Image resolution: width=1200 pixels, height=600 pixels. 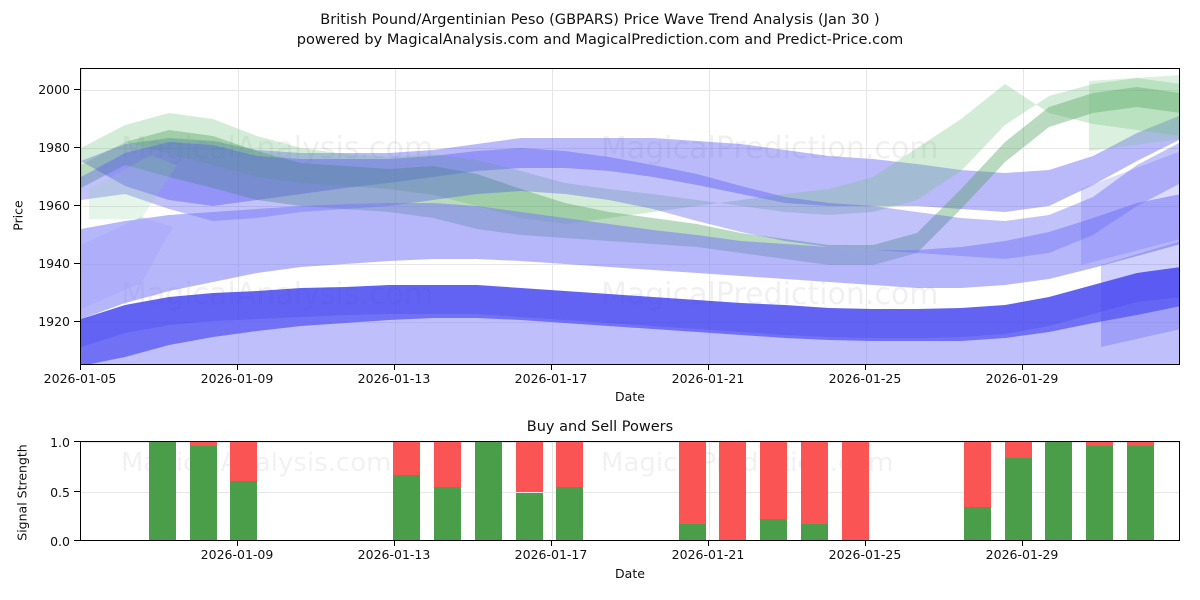 I want to click on xtick-label-s-2: 2026-01-13, so click(x=394, y=554).